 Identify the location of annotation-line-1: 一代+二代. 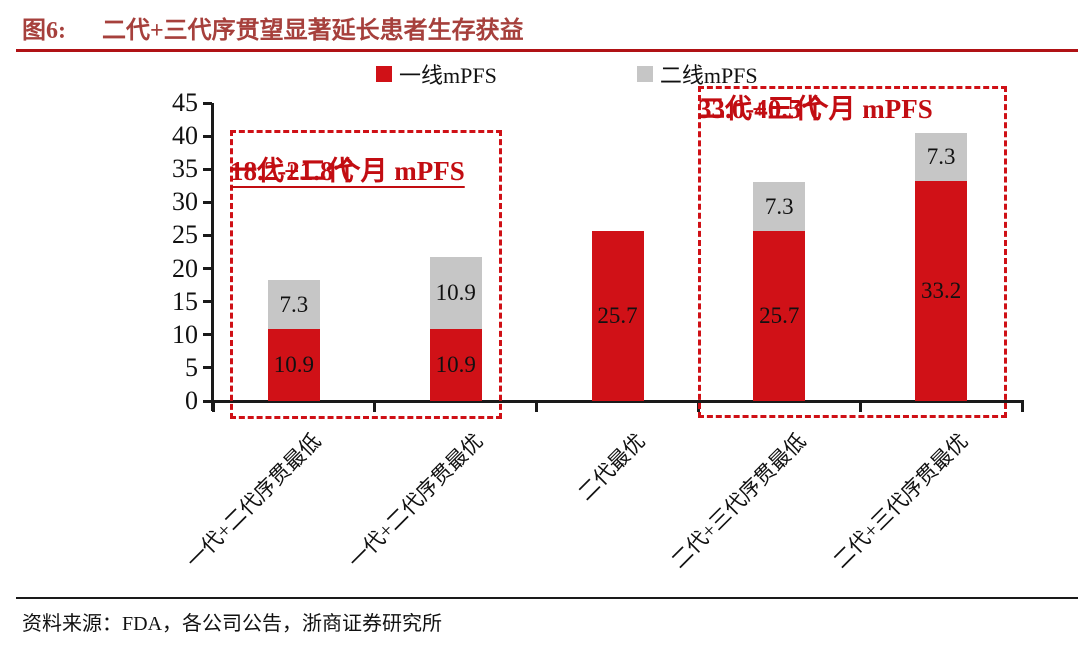
(292, 171).